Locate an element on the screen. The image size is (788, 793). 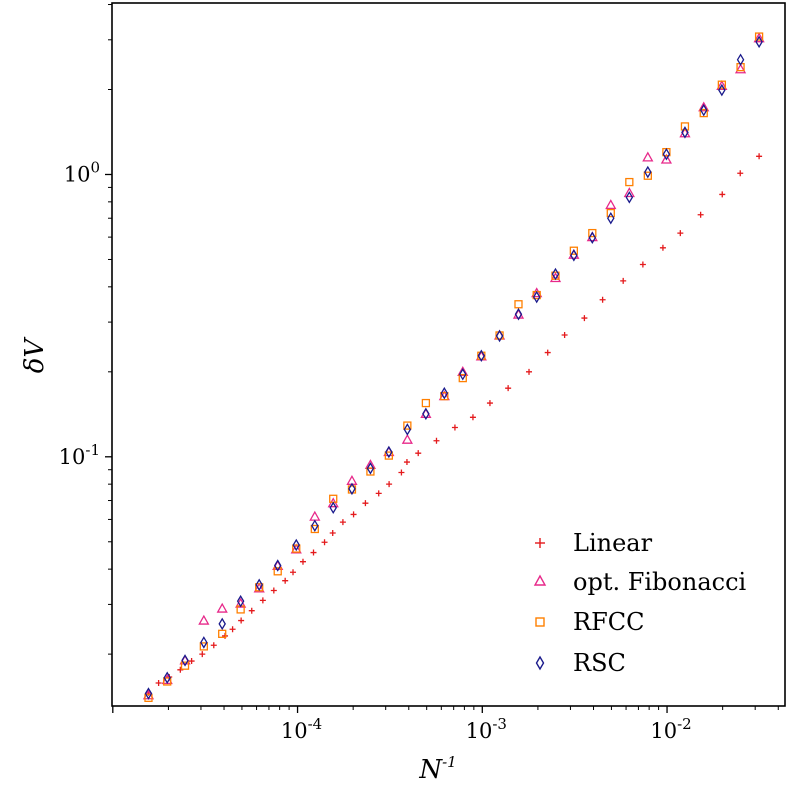
legend-marker-fibonacci is located at coordinates (540, 580).